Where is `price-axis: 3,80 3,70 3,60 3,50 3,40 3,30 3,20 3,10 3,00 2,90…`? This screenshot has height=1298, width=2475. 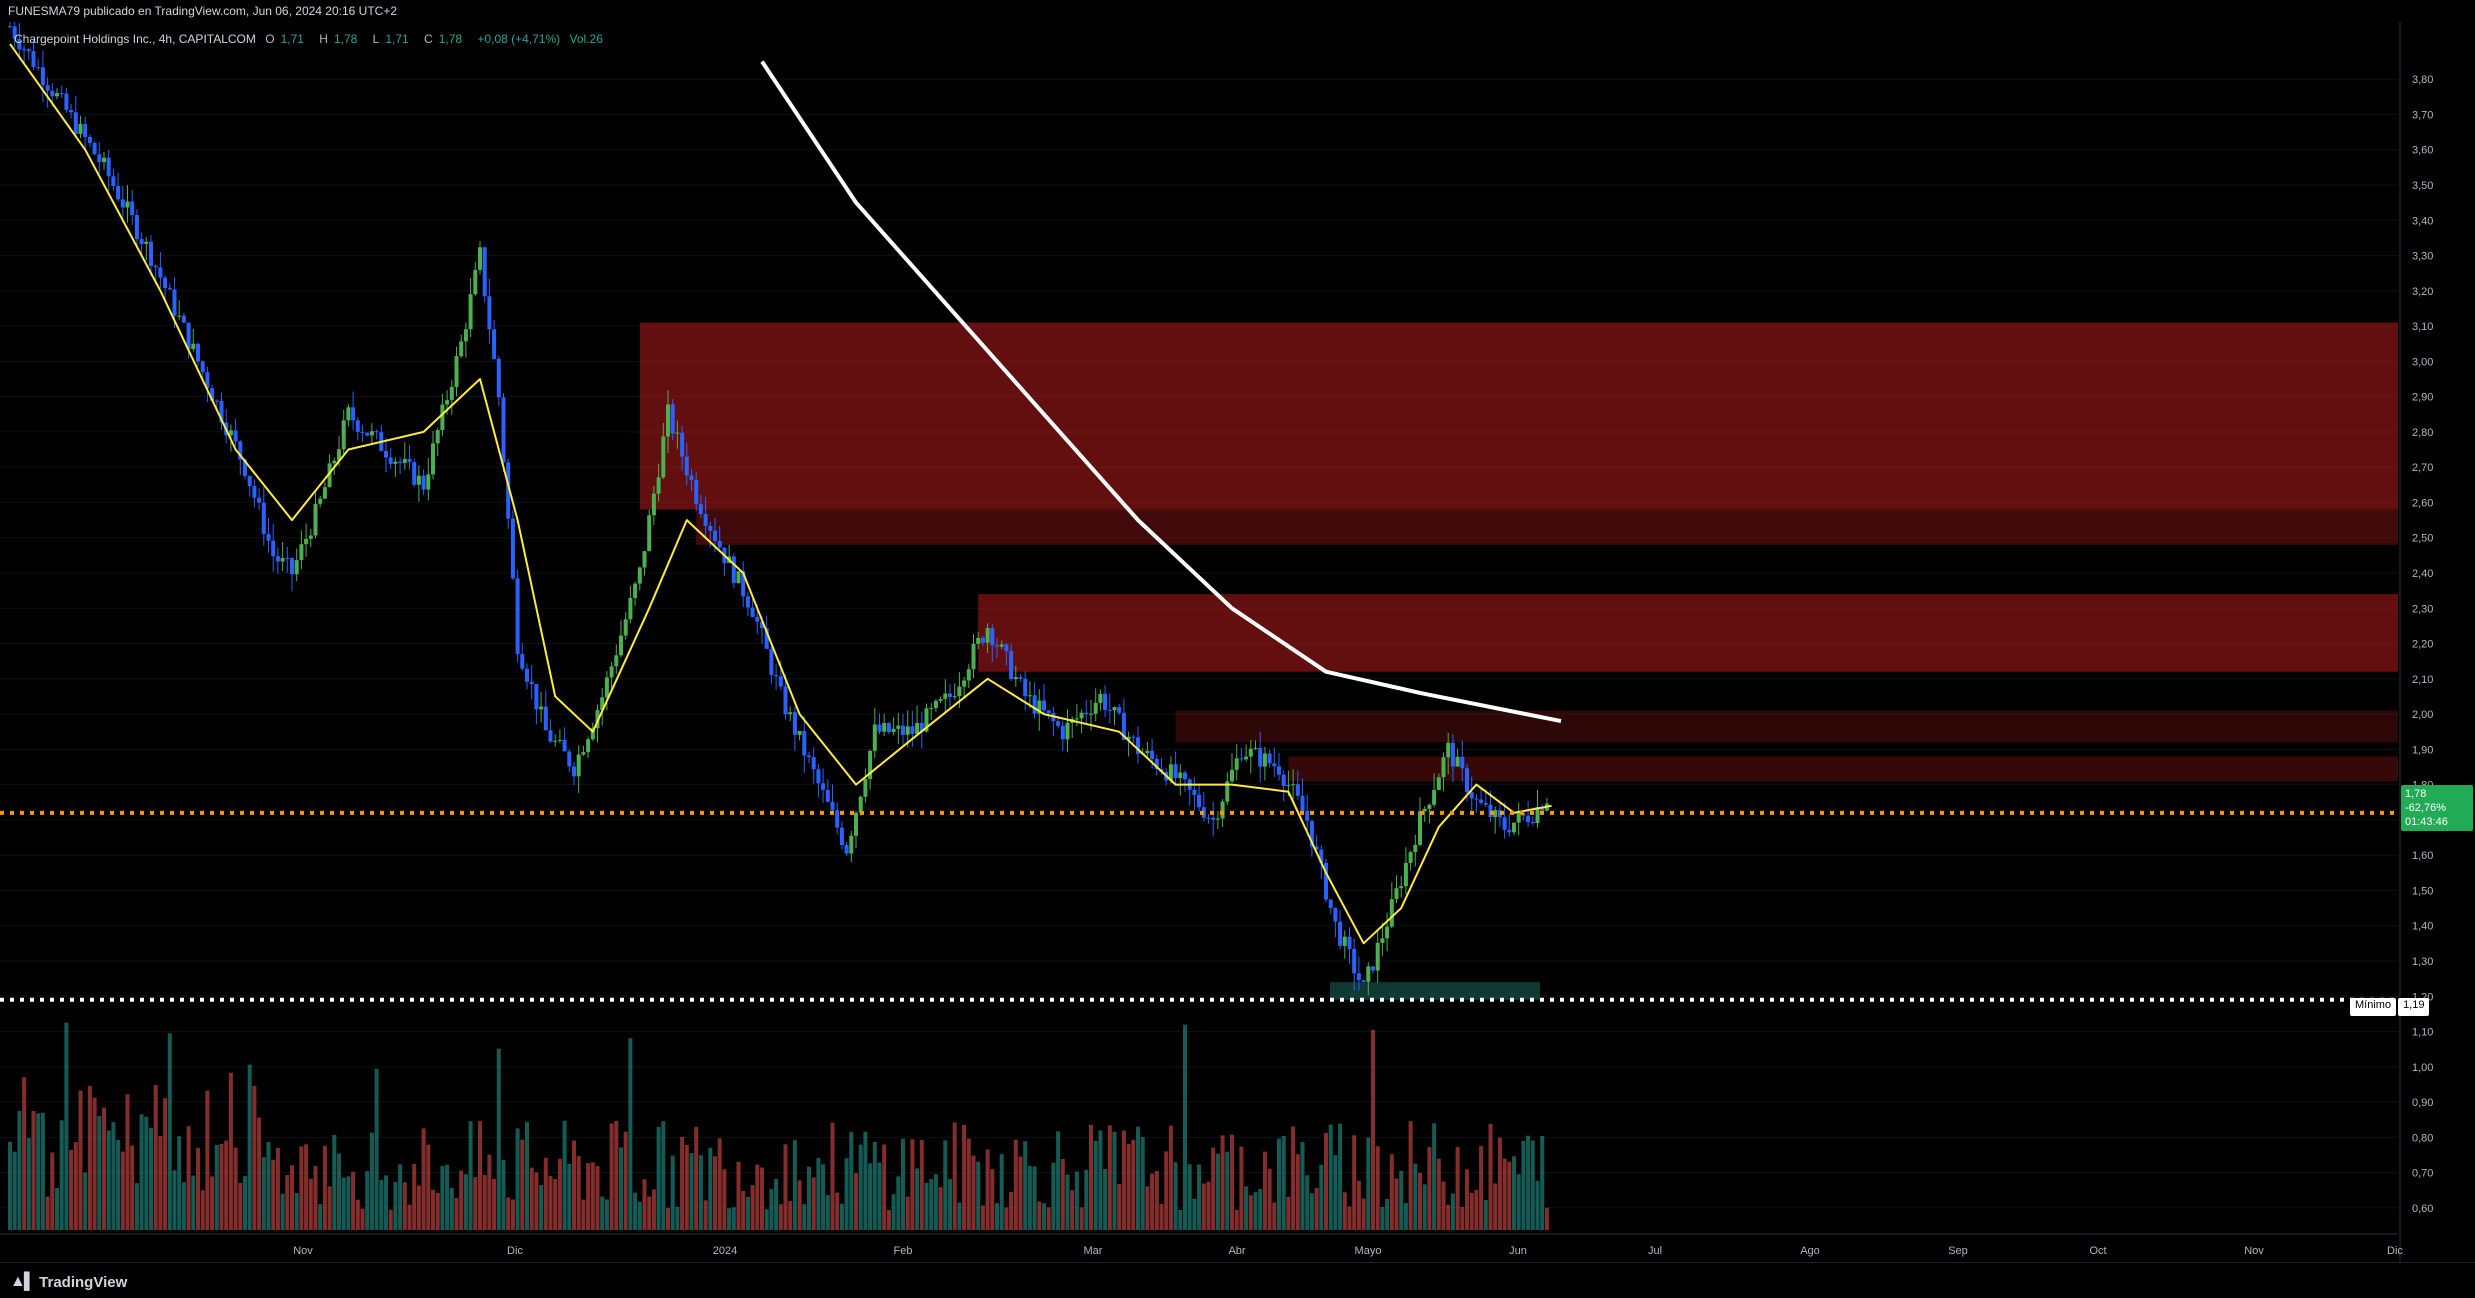
price-axis: 3,80 3,70 3,60 3,50 3,40 3,30 3,20 3,10 3,00 2,90… is located at coordinates (2416, 642).